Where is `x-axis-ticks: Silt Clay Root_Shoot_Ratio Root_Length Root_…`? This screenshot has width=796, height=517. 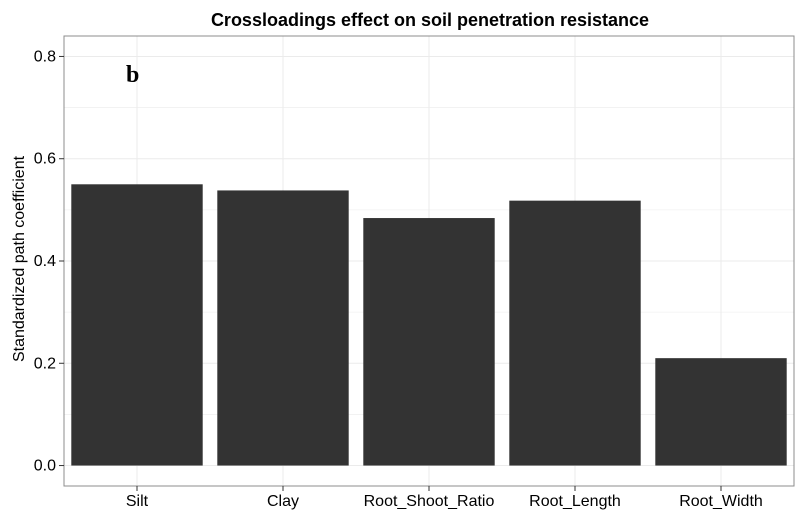 x-axis-ticks: Silt Clay Root_Shoot_Ratio Root_Length Root_… is located at coordinates (444, 498).